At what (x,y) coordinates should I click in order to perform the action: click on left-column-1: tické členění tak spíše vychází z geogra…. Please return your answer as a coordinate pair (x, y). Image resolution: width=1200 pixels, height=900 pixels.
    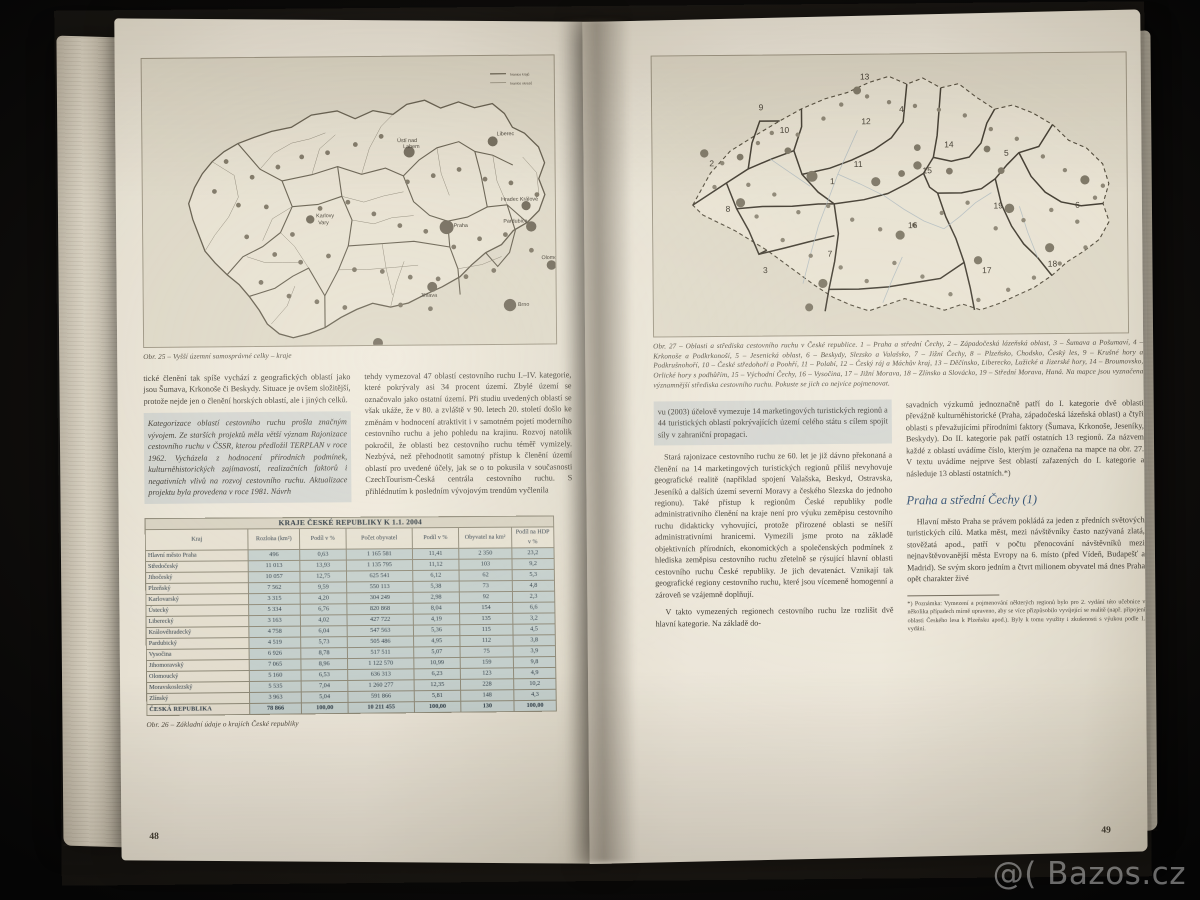
    Looking at the image, I should click on (247, 440).